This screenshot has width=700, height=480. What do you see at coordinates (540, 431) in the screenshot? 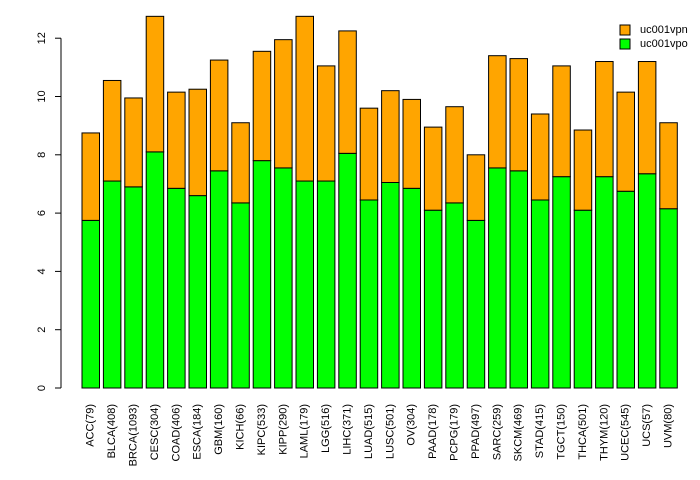
I see `x-tick-label: STAD(415)` at bounding box center [540, 431].